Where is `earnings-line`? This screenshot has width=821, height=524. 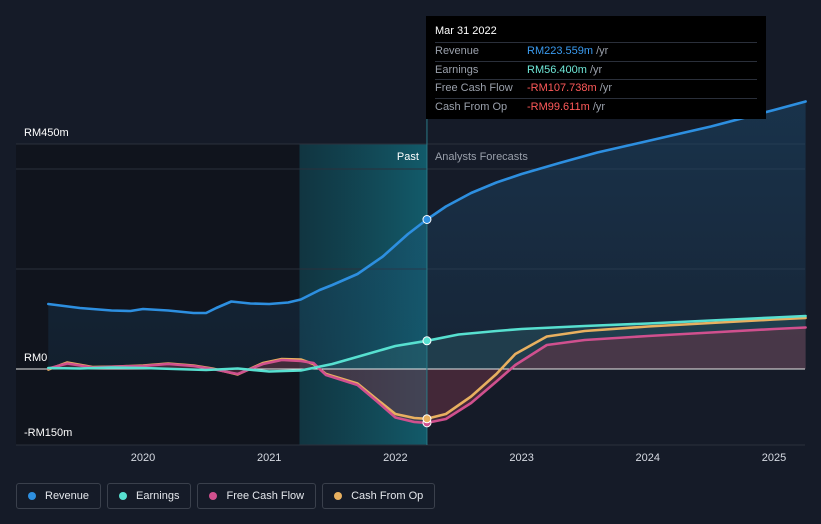
earnings-line is located at coordinates (427, 343).